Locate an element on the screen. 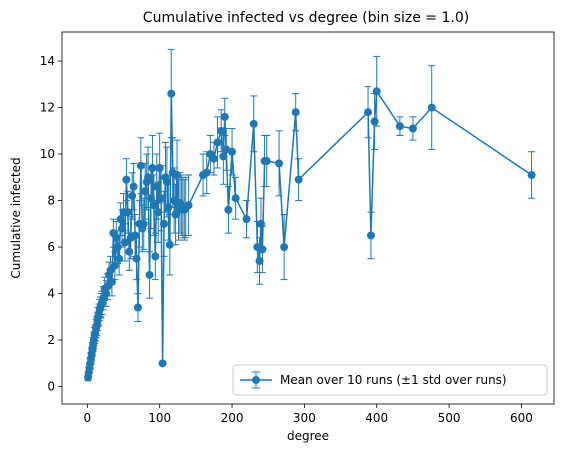  x-tick-label: 600 is located at coordinates (521, 418).